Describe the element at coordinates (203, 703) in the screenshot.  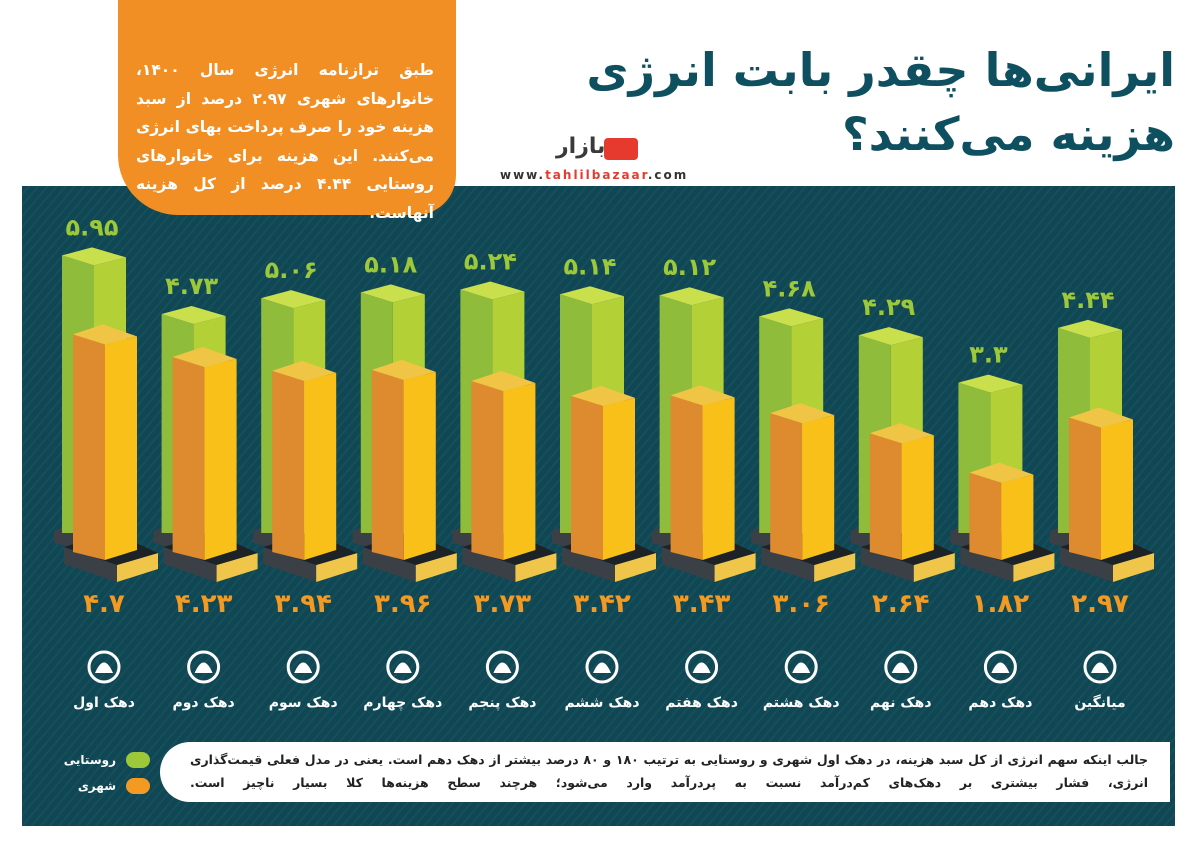
I see `category-label: دهک دوم` at that location.